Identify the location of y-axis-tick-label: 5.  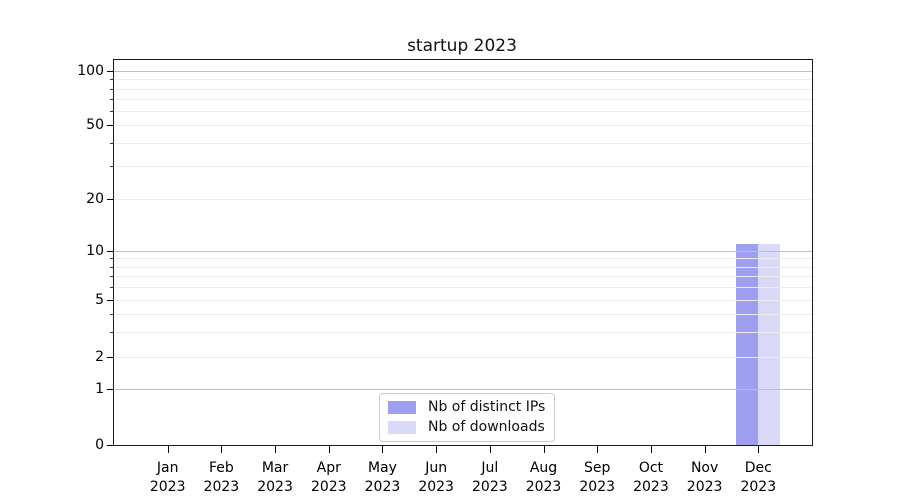
(99, 300).